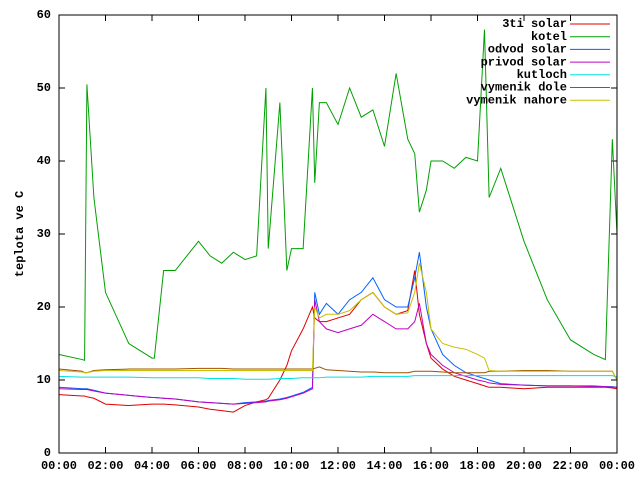 This screenshot has height=480, width=640. Describe the element at coordinates (516, 100) in the screenshot. I see `legend-label: vymenik nahore` at that location.